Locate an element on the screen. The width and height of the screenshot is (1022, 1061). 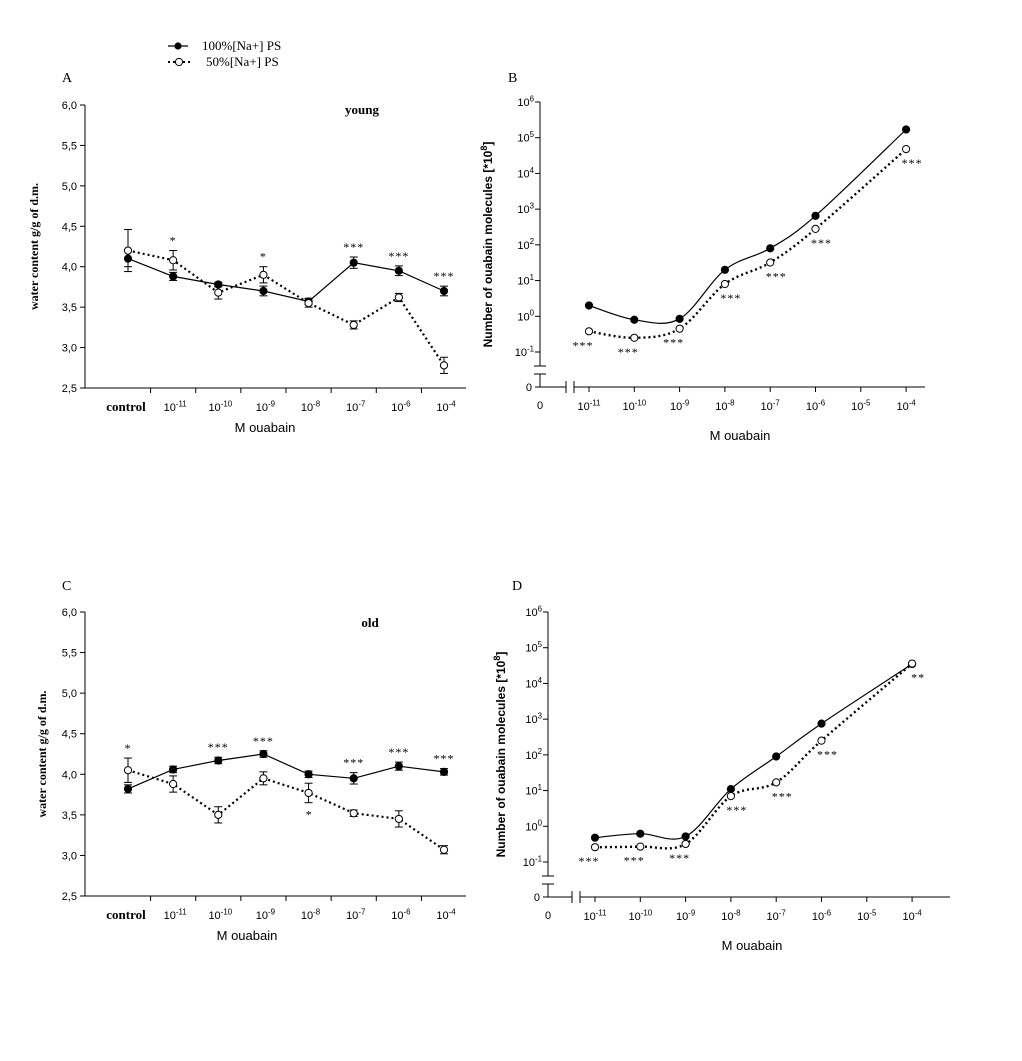
x-zero-label: 0 is located at coordinates (548, 916).